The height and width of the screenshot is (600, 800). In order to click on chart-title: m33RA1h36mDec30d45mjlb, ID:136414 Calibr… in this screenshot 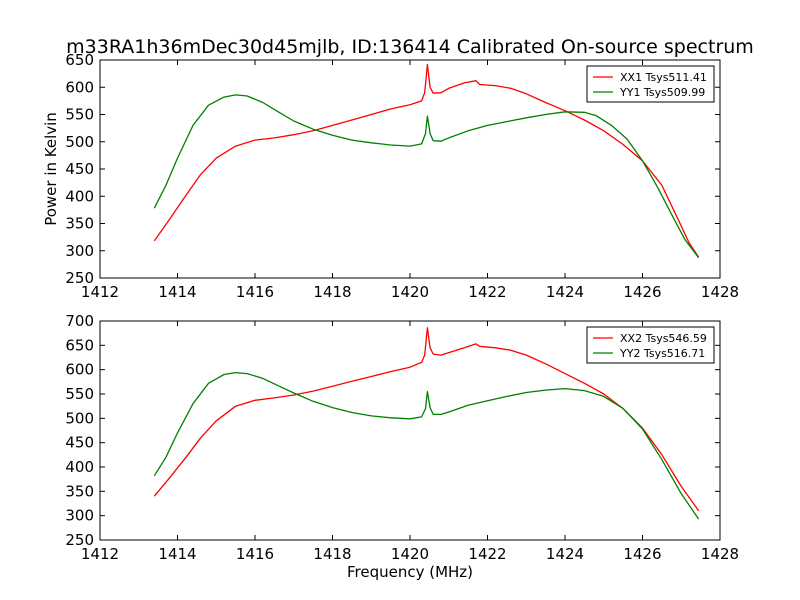, I will do `click(410, 47)`.